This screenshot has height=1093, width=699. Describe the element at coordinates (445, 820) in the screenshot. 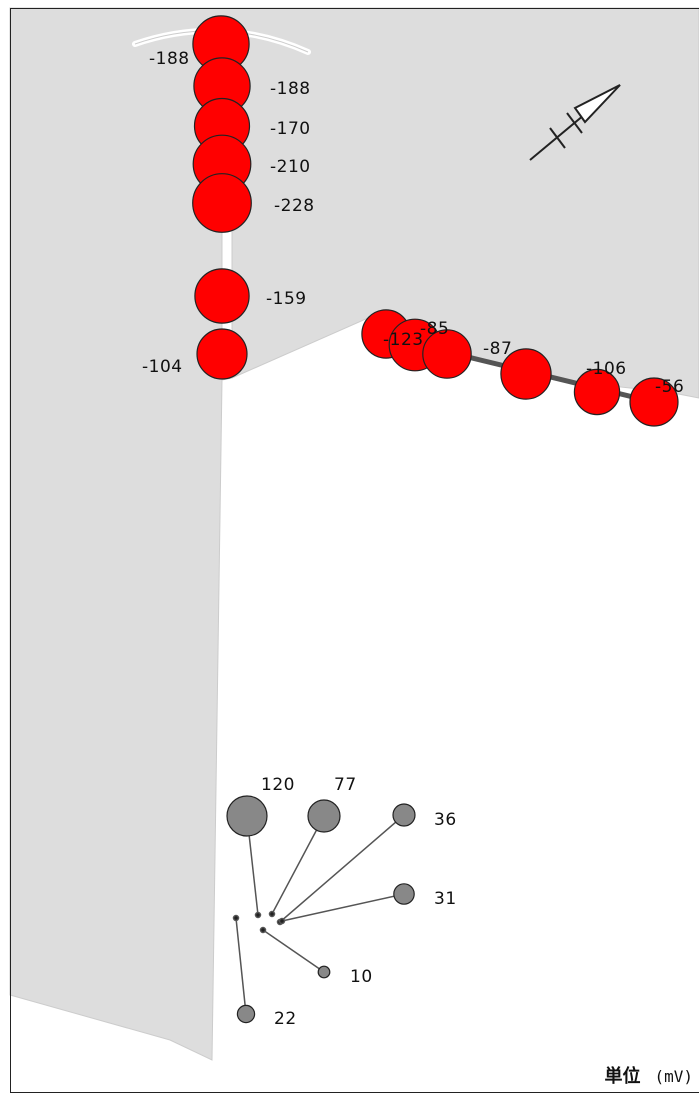

I see `positive-point-label: 36` at that location.